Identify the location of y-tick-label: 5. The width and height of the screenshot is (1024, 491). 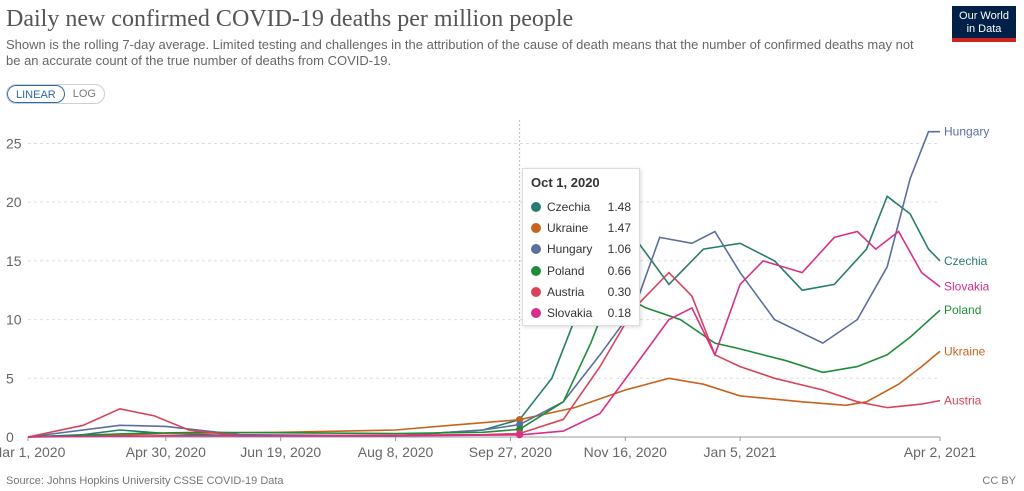
(10, 378).